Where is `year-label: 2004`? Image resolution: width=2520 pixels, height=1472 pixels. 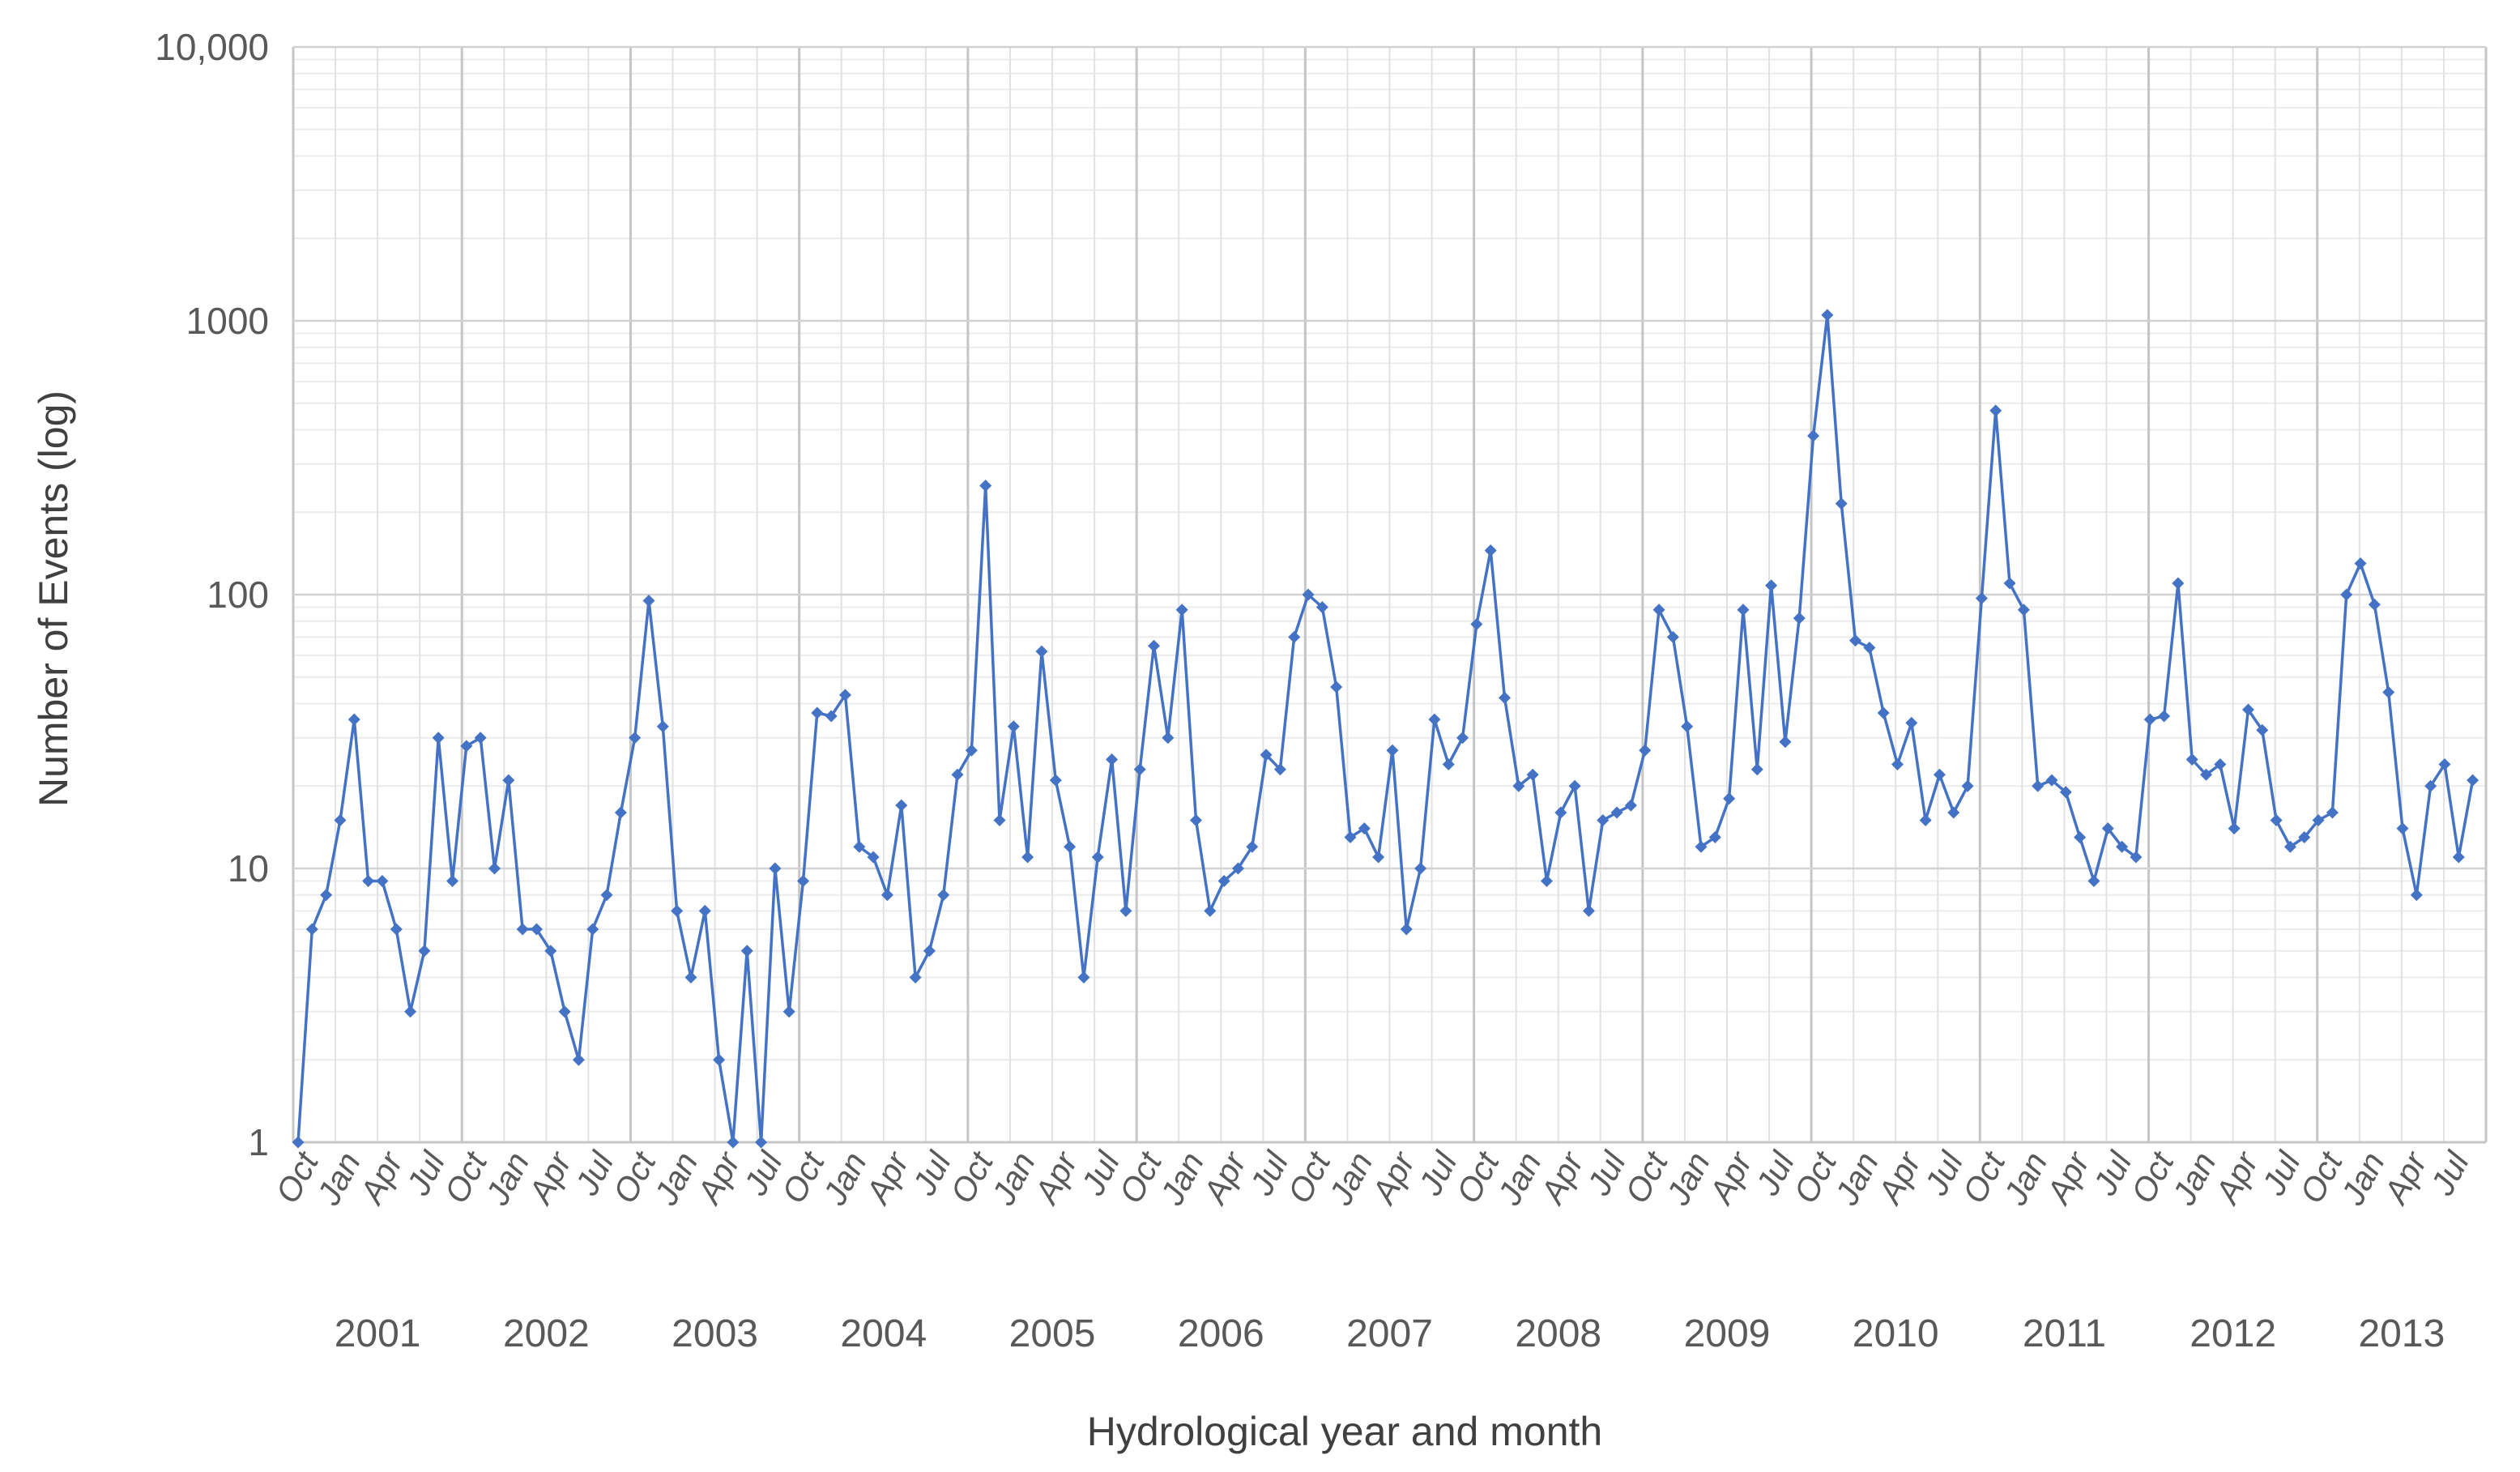
year-label: 2004 is located at coordinates (883, 1333).